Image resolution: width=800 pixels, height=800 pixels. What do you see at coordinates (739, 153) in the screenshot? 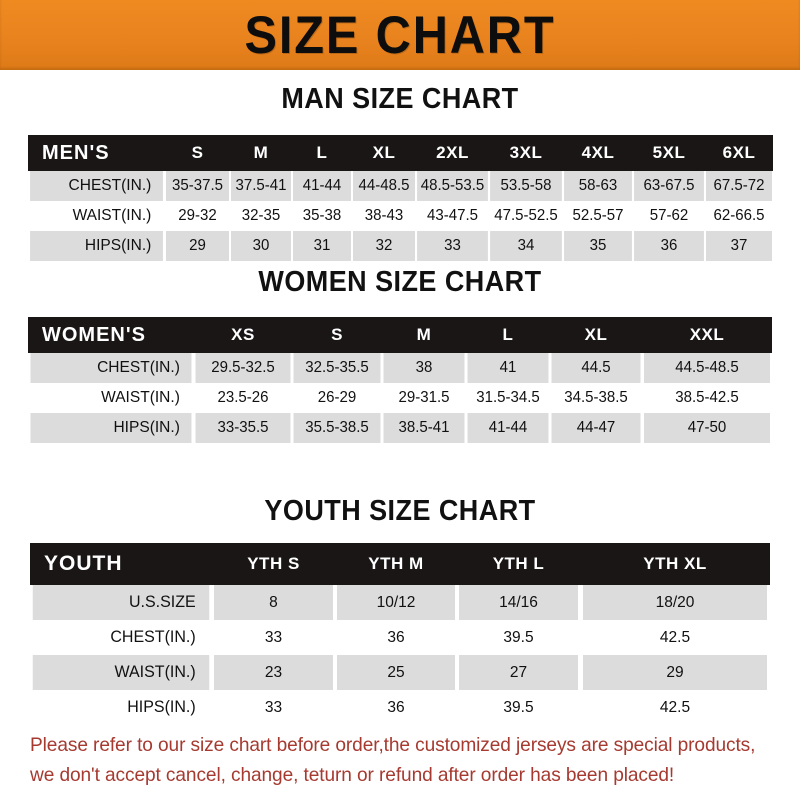
I see `man-col-6xl: 6XL` at bounding box center [739, 153].